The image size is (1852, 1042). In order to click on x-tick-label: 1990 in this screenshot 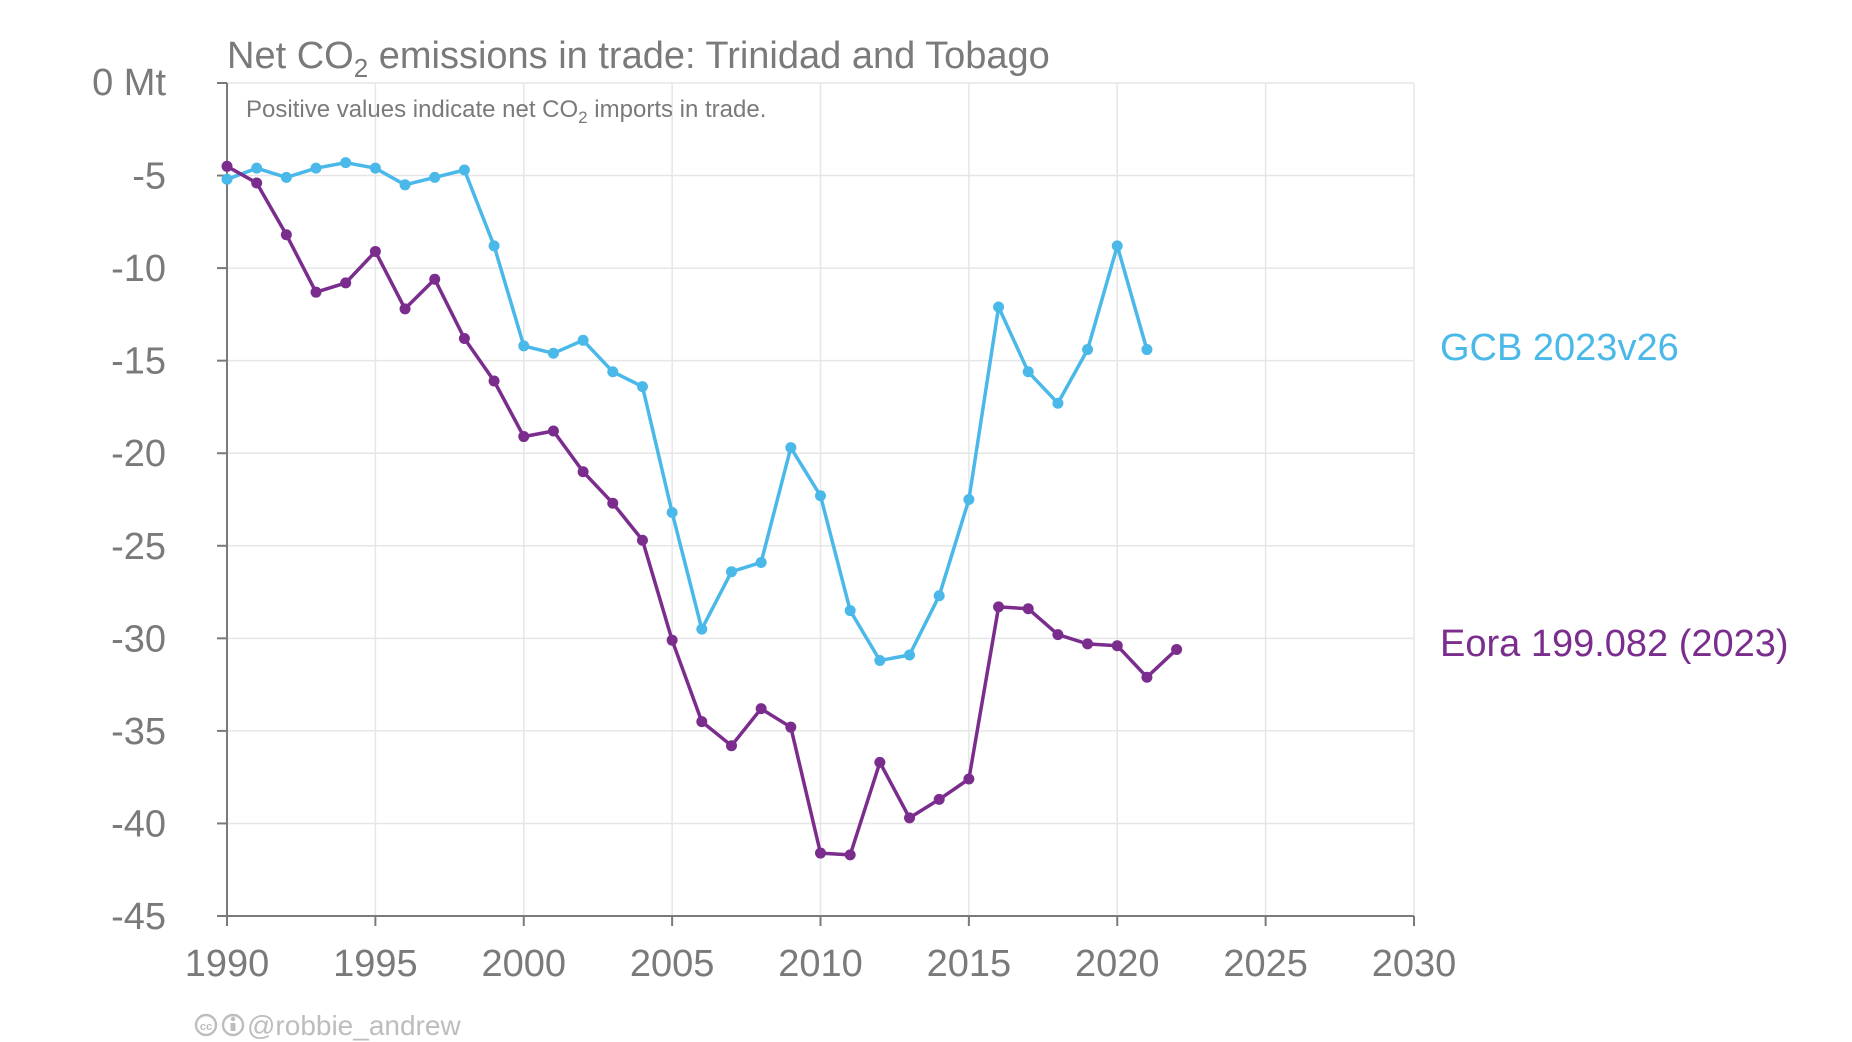, I will do `click(227, 964)`.